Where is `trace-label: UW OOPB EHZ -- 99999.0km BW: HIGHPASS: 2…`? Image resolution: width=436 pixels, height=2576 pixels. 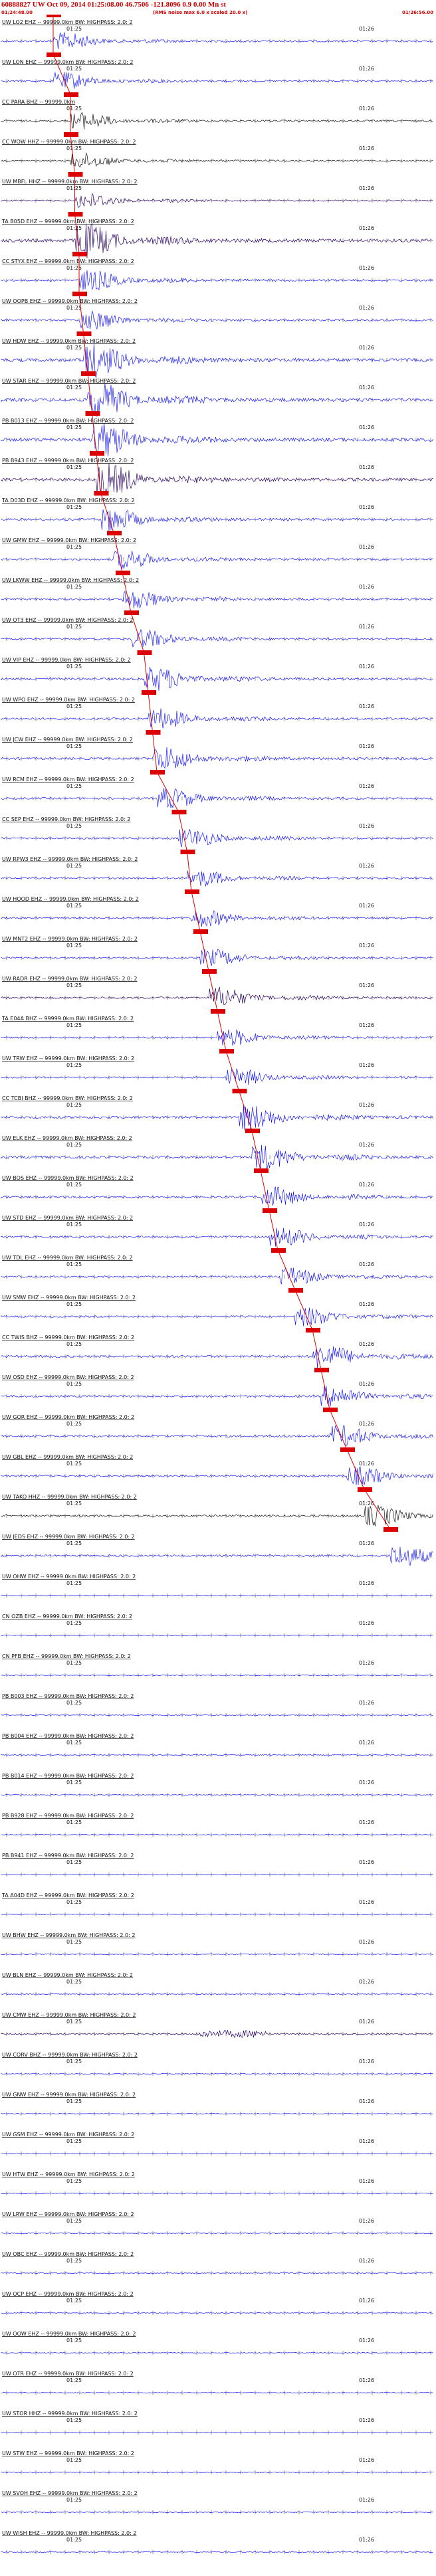 trace-label: UW OOPB EHZ -- 99999.0km BW: HIGHPASS: 2… is located at coordinates (70, 301).